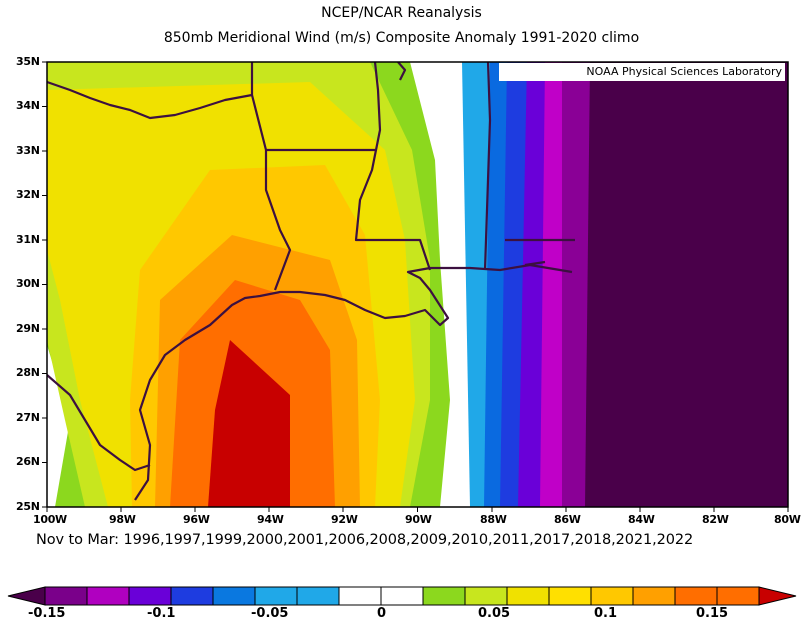  I want to click on lon-label: 90W, so click(418, 519).